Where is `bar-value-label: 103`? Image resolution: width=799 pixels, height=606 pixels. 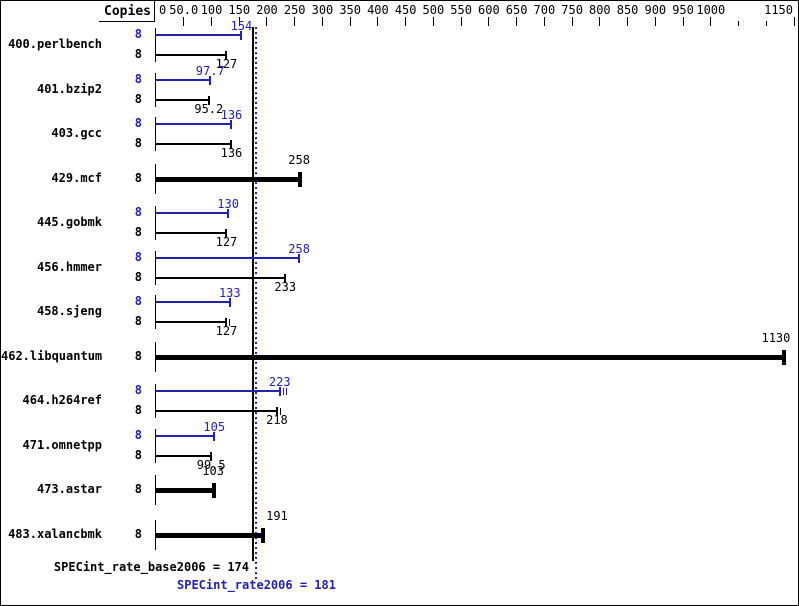
bar-value-label: 103 is located at coordinates (213, 471).